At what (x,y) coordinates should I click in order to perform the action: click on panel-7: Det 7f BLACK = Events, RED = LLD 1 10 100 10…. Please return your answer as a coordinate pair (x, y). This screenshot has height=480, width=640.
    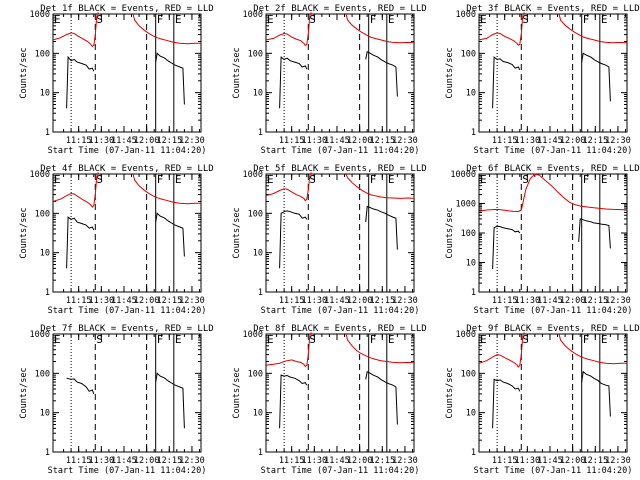
    Looking at the image, I should click on (116, 400).